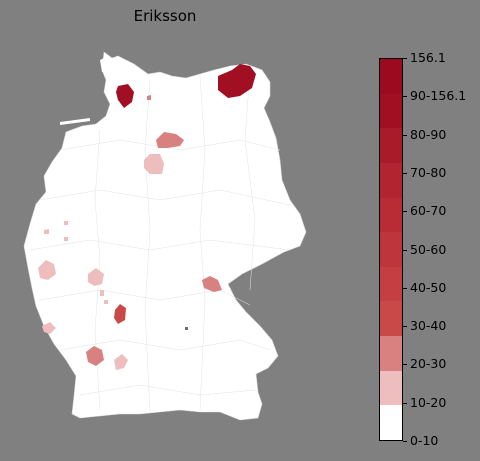  Describe the element at coordinates (95, 356) in the screenshot. I see `district-karlsruhe` at that location.